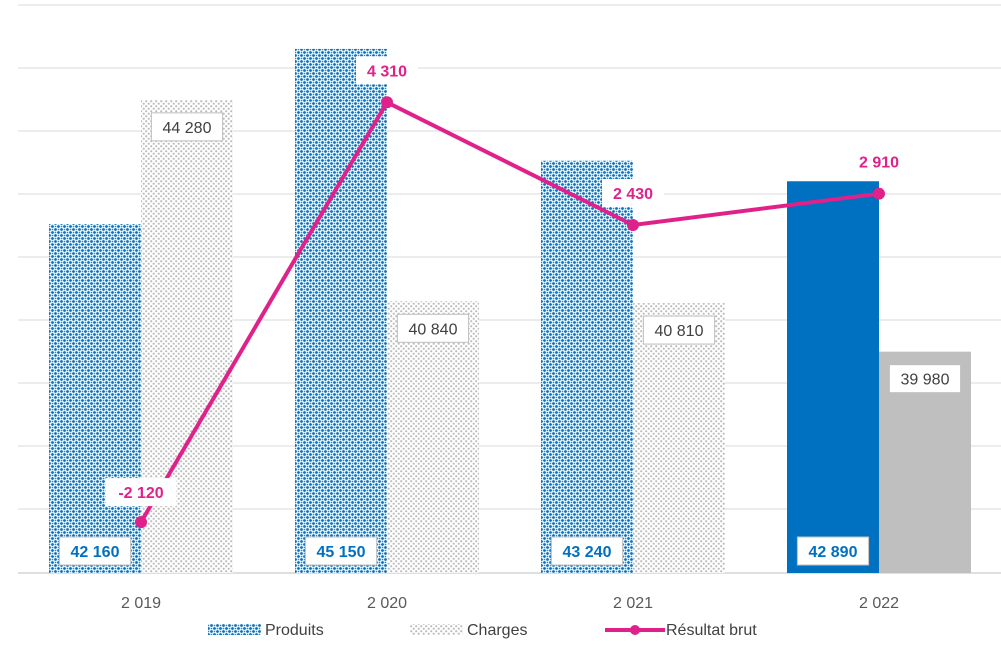  I want to click on label-produits-3-text: 42 890, so click(833, 552).